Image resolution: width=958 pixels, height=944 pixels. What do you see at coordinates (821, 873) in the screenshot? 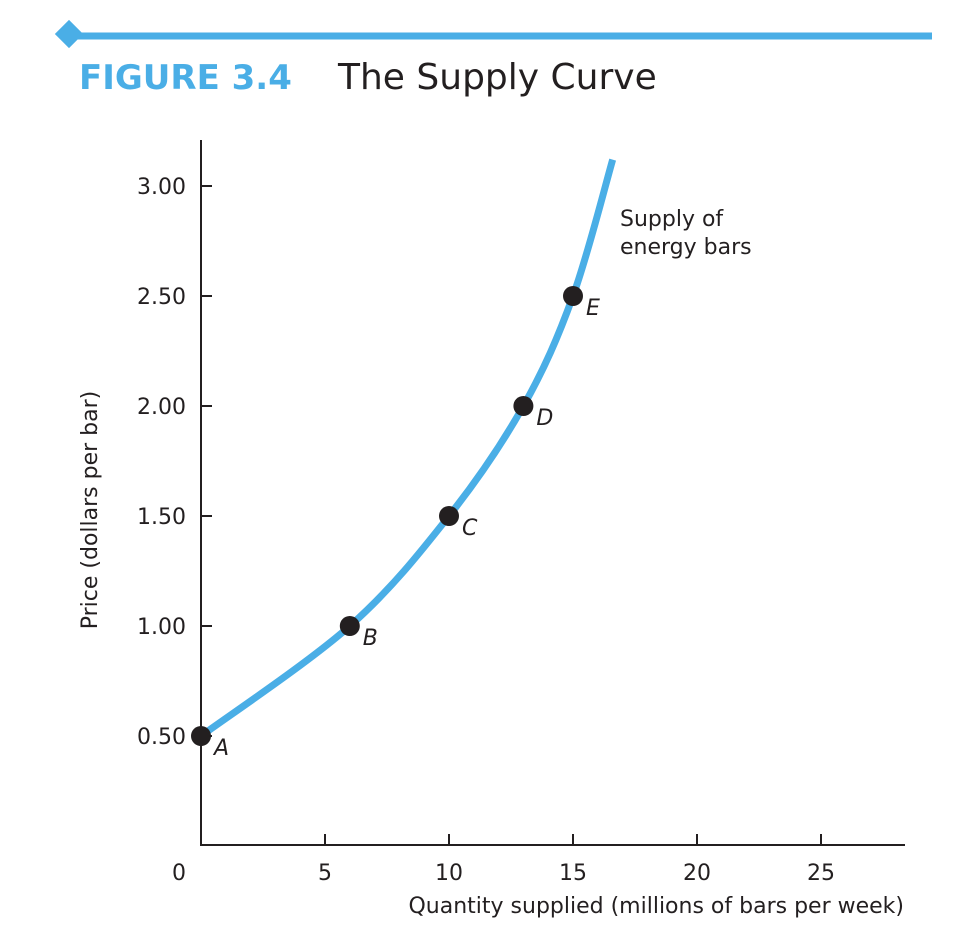
I see `x-tick-label: 25` at bounding box center [821, 873].